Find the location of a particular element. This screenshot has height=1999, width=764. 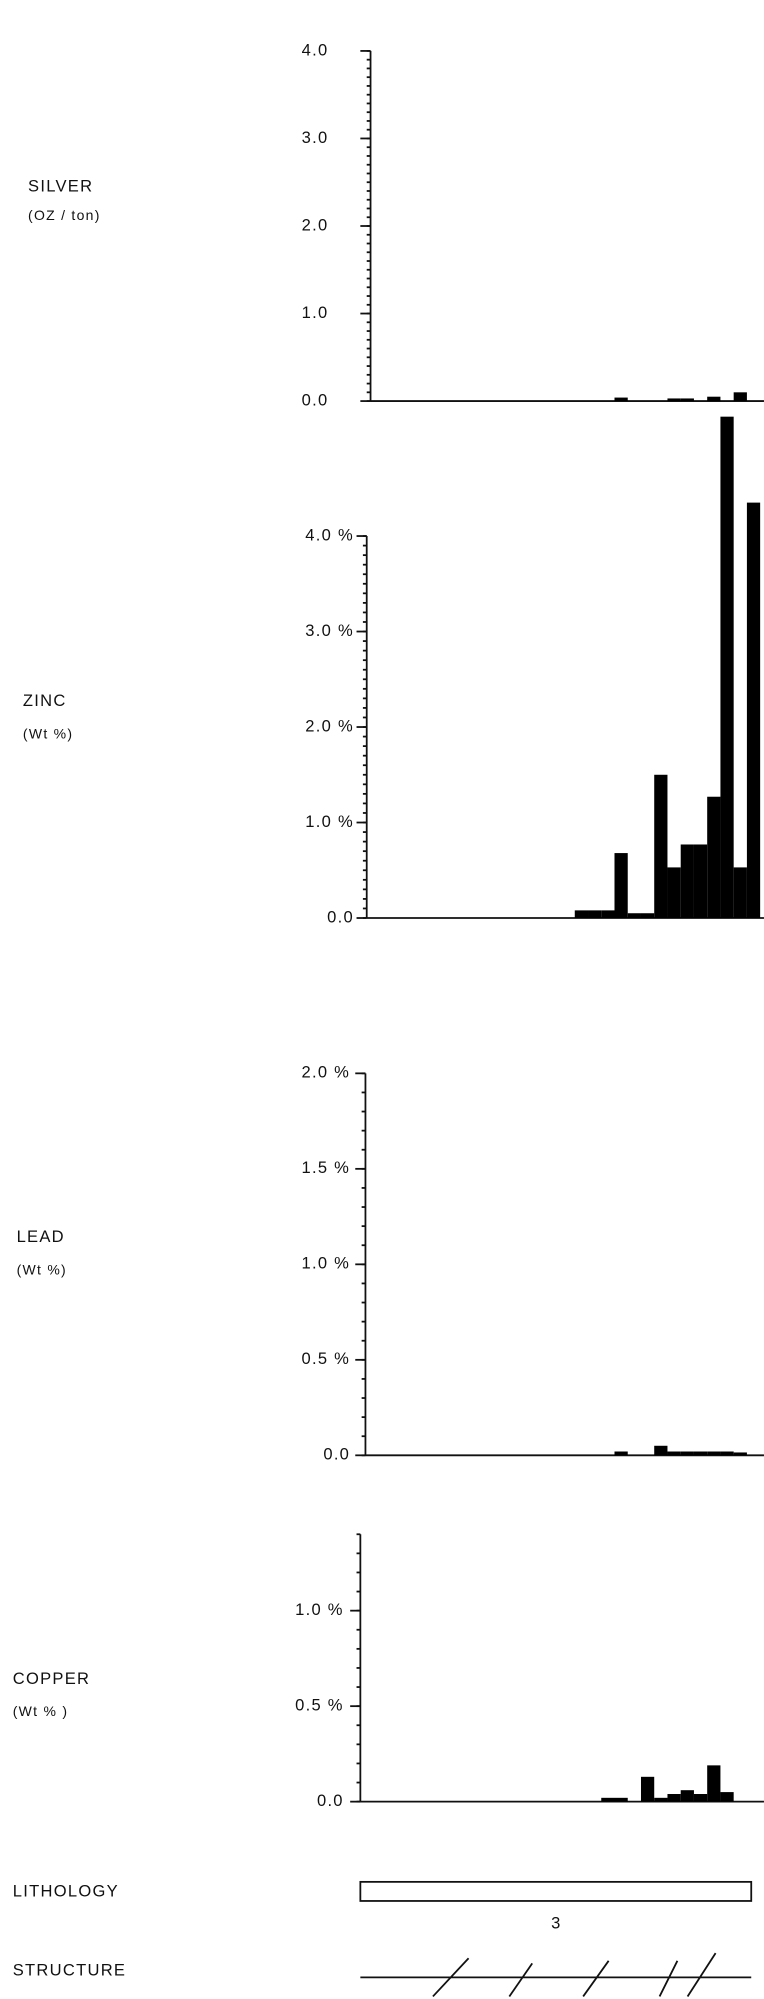

y-tick-label: 1.0 is located at coordinates (315, 312).